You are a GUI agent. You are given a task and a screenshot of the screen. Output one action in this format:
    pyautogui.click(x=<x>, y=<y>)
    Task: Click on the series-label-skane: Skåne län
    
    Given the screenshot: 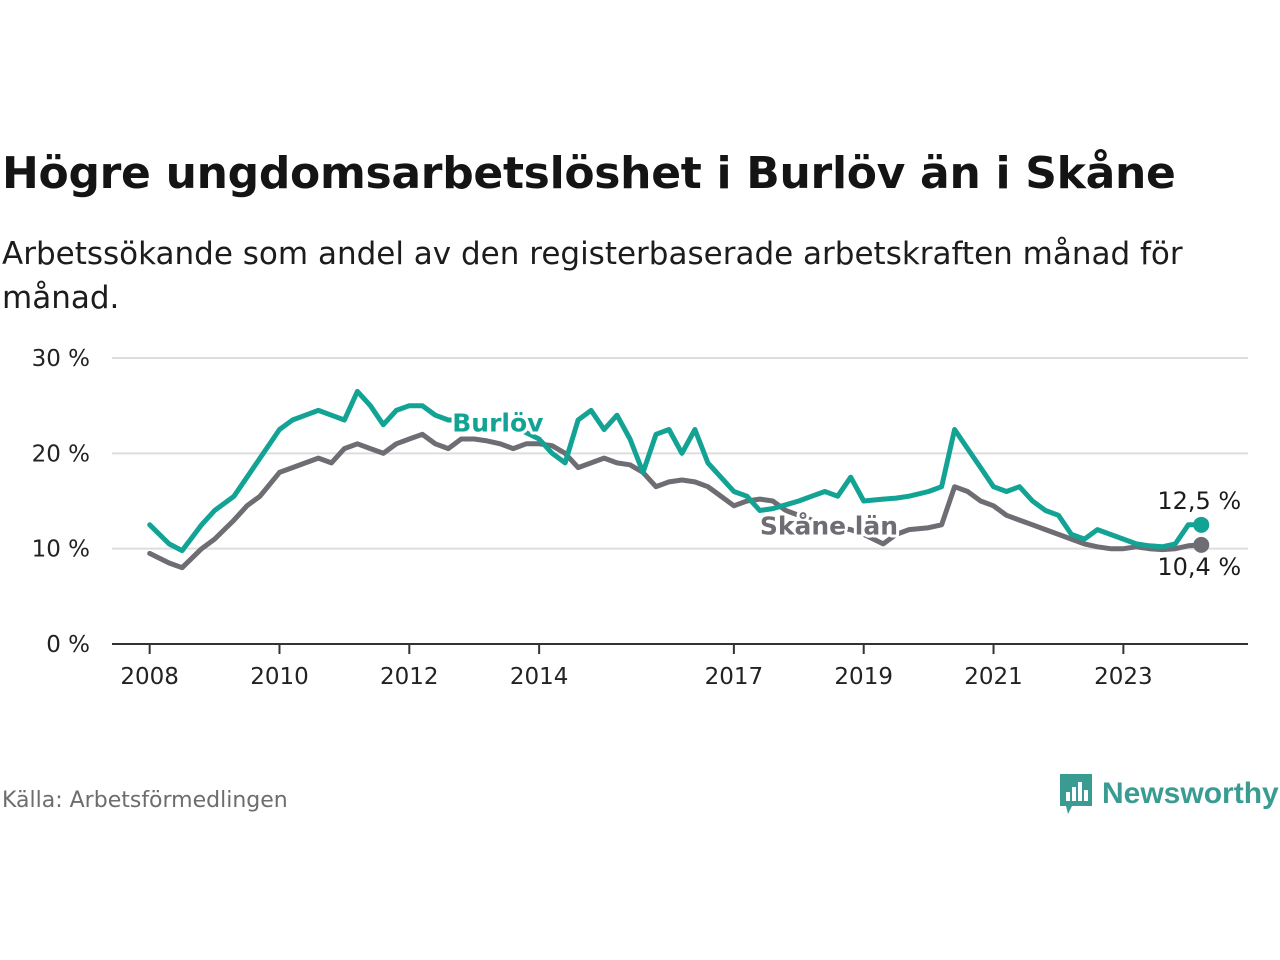 What is the action you would take?
    pyautogui.click(x=829, y=525)
    